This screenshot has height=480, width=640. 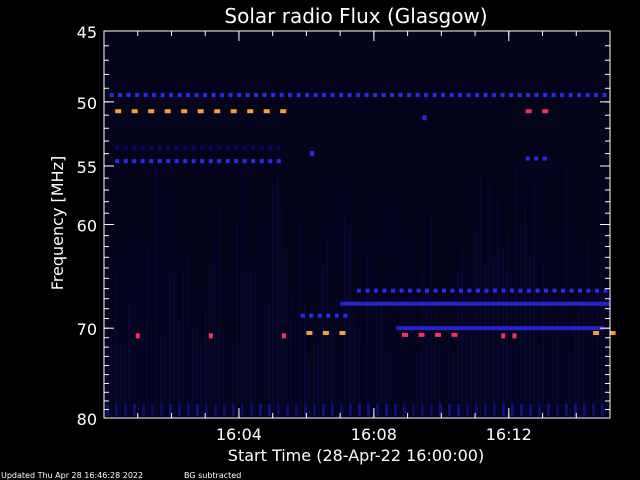 I want to click on x-tick-label: 16:04, so click(x=239, y=434).